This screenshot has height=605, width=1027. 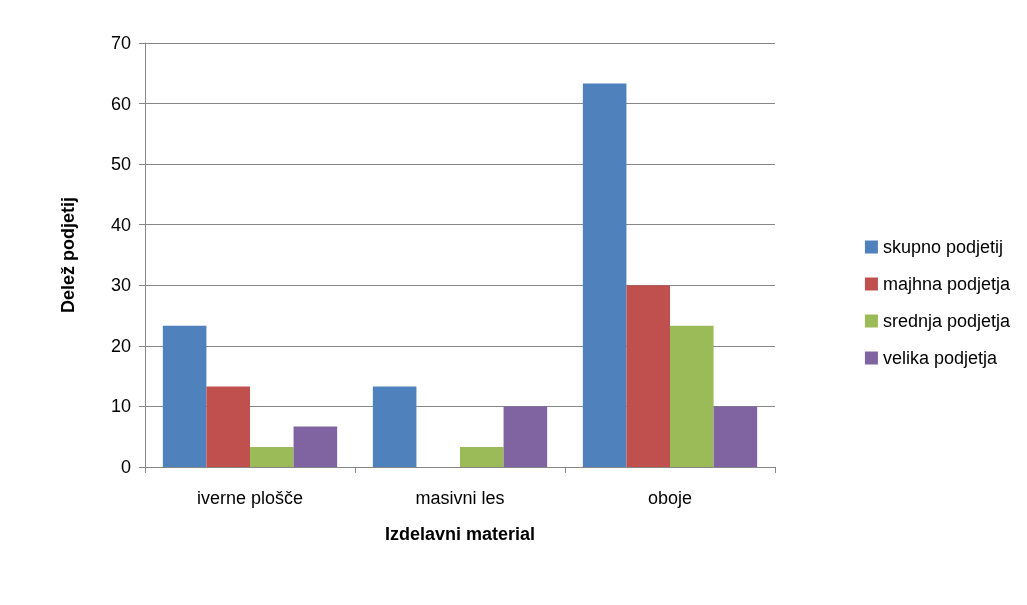 What do you see at coordinates (940, 358) in the screenshot?
I see `legend-label: velika podjetja` at bounding box center [940, 358].